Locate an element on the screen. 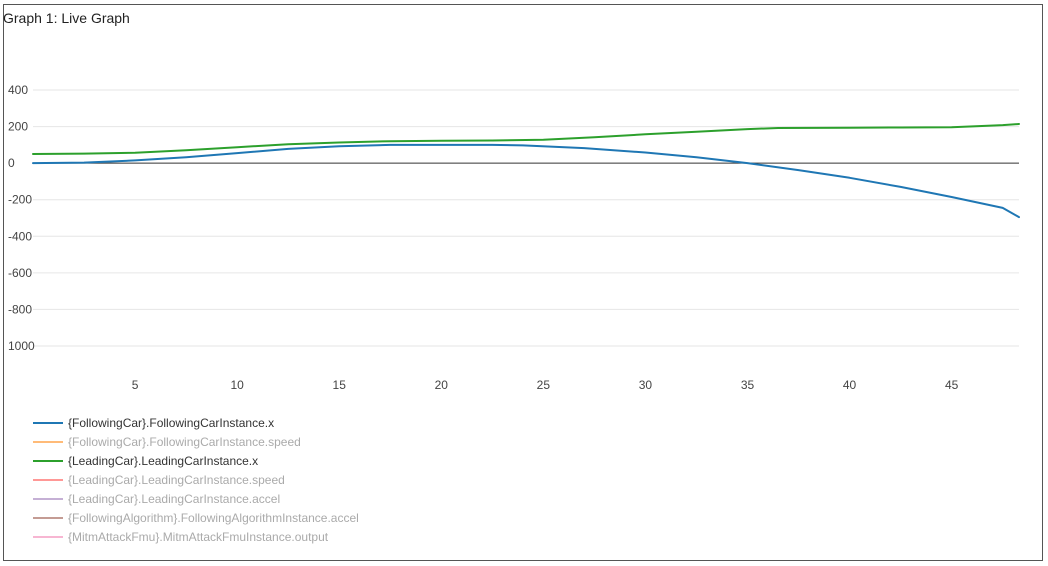  y-tick-label: 400 is located at coordinates (18, 90).